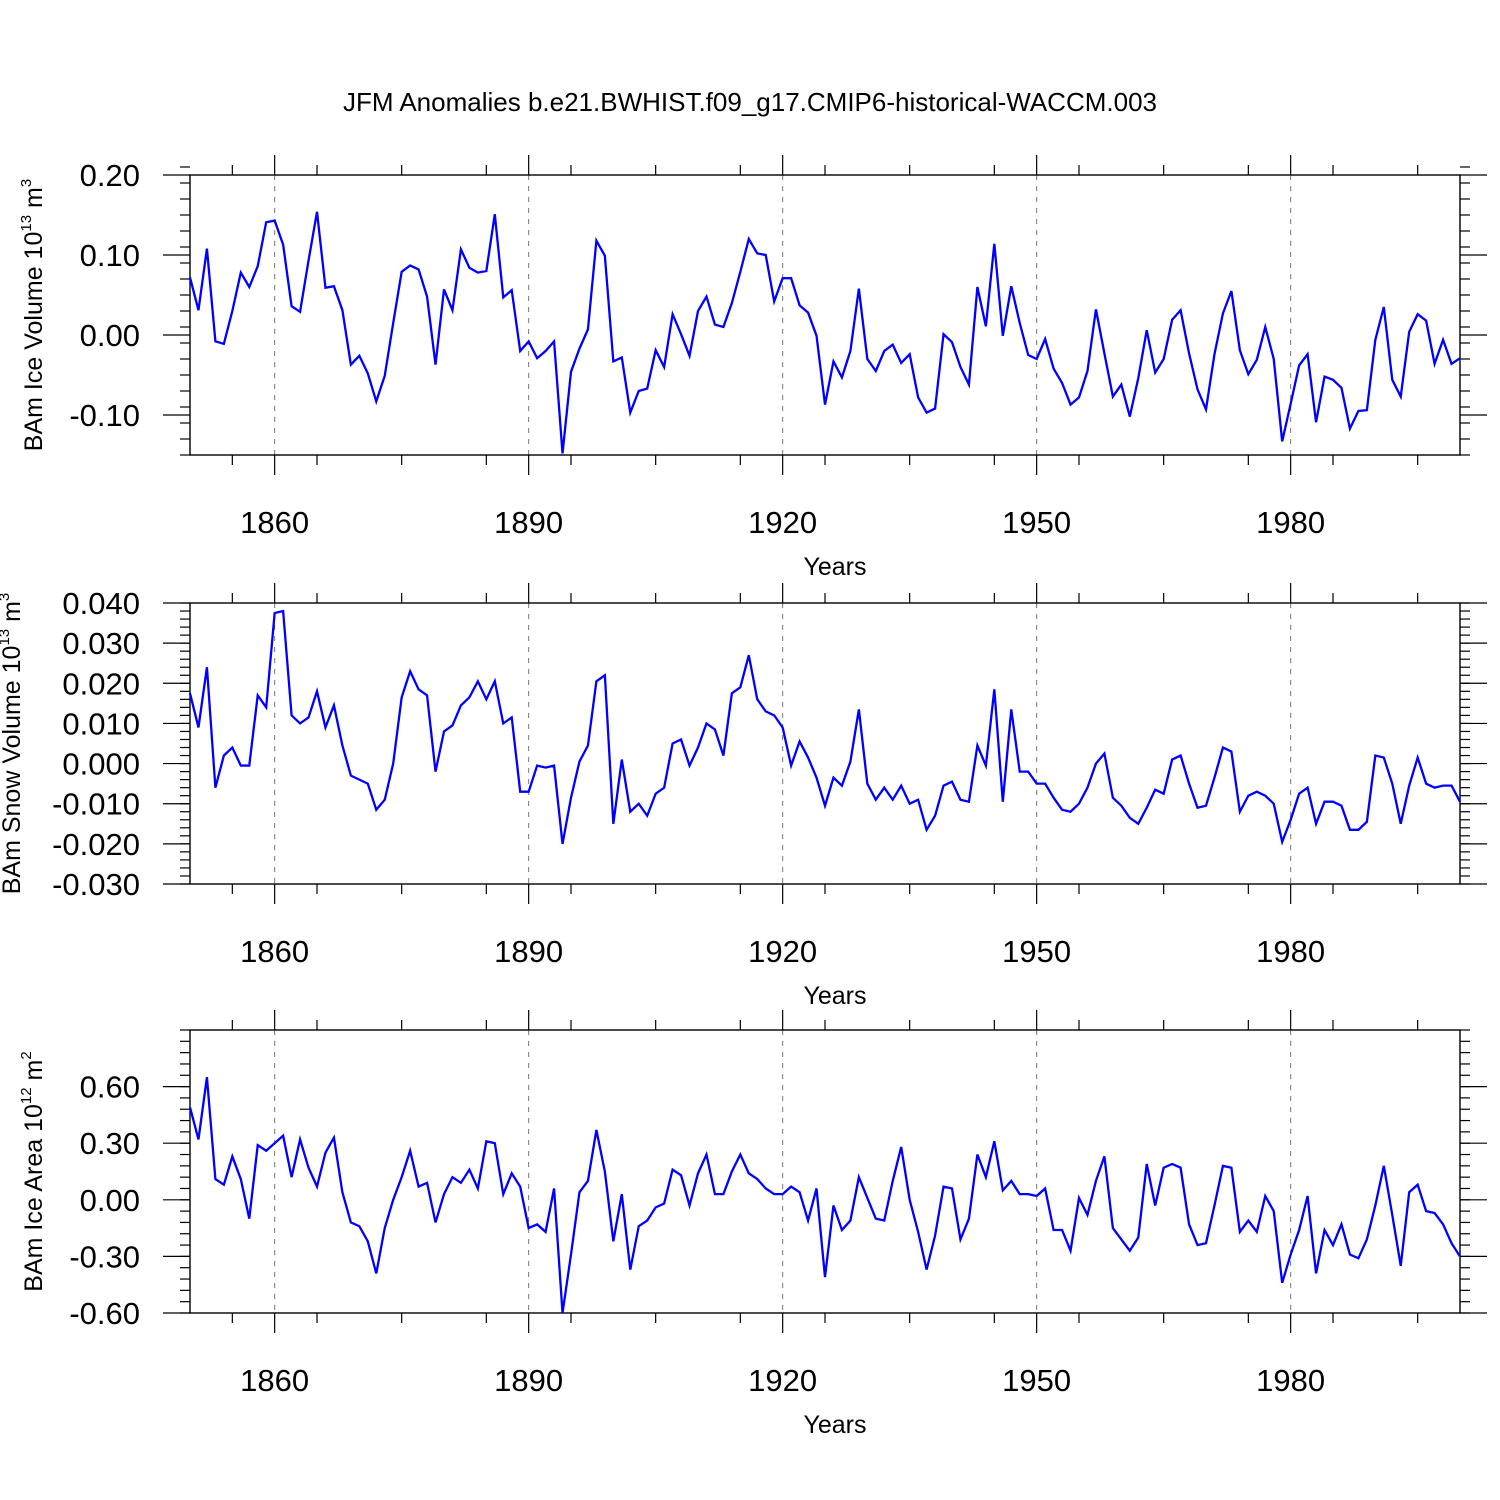 This screenshot has height=1500, width=1500. What do you see at coordinates (101, 643) in the screenshot?
I see `y-tick-label: 0.030` at bounding box center [101, 643].